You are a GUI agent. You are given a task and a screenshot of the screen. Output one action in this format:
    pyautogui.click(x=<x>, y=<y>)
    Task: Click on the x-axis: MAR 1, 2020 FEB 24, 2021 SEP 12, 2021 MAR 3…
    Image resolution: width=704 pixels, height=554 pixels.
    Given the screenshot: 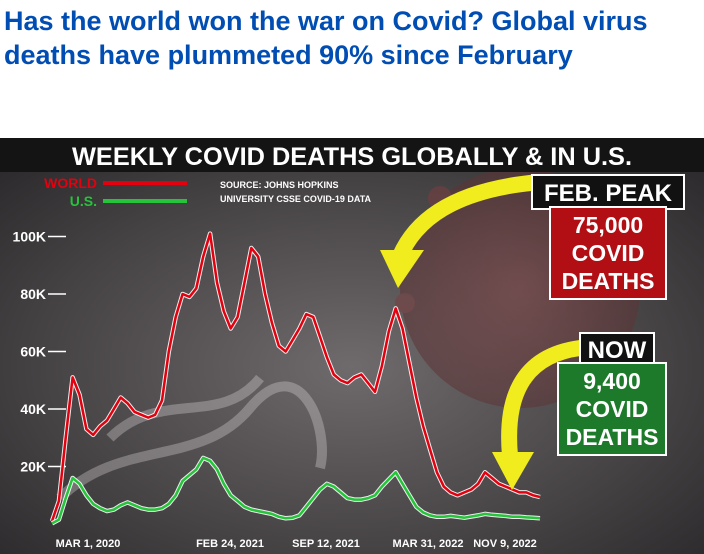 What is the action you would take?
    pyautogui.click(x=296, y=544)
    